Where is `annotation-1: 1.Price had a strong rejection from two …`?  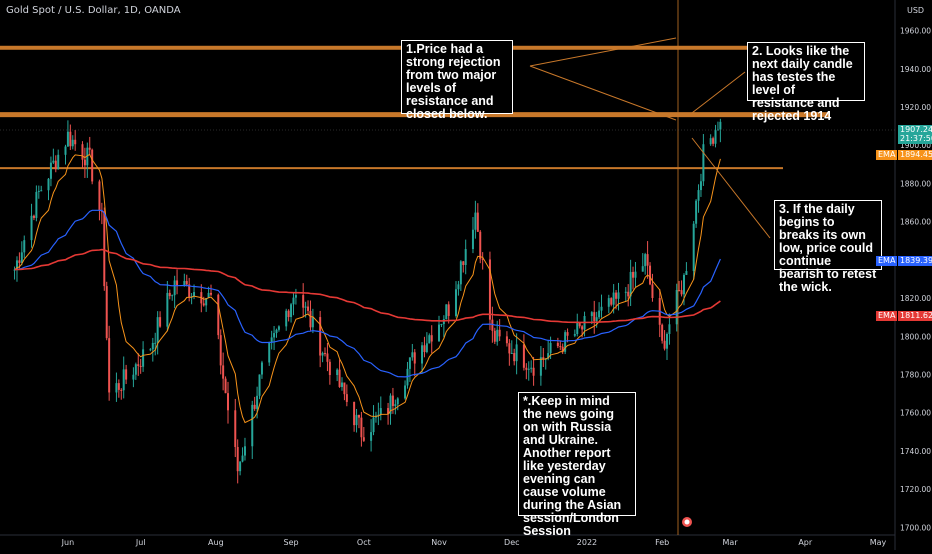
annotation-1: 1.Price had a strong rejection from two … is located at coordinates (457, 80).